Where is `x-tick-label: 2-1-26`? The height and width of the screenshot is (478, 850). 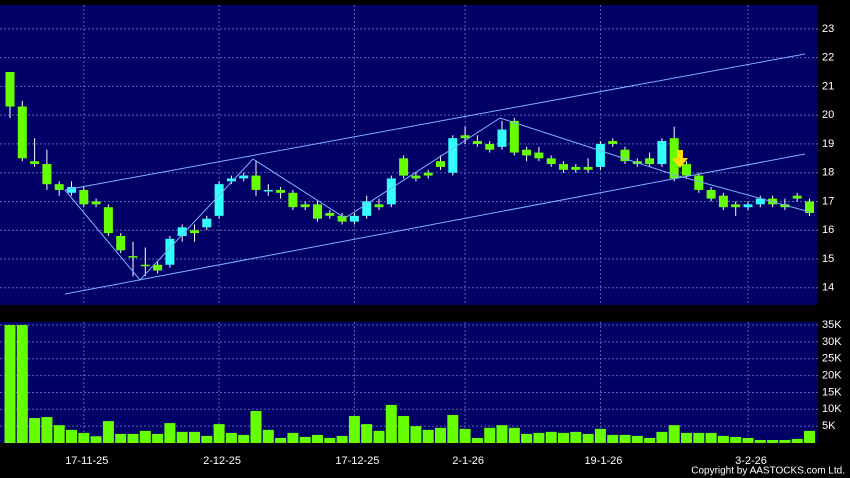 x-tick-label: 2-1-26 is located at coordinates (468, 461).